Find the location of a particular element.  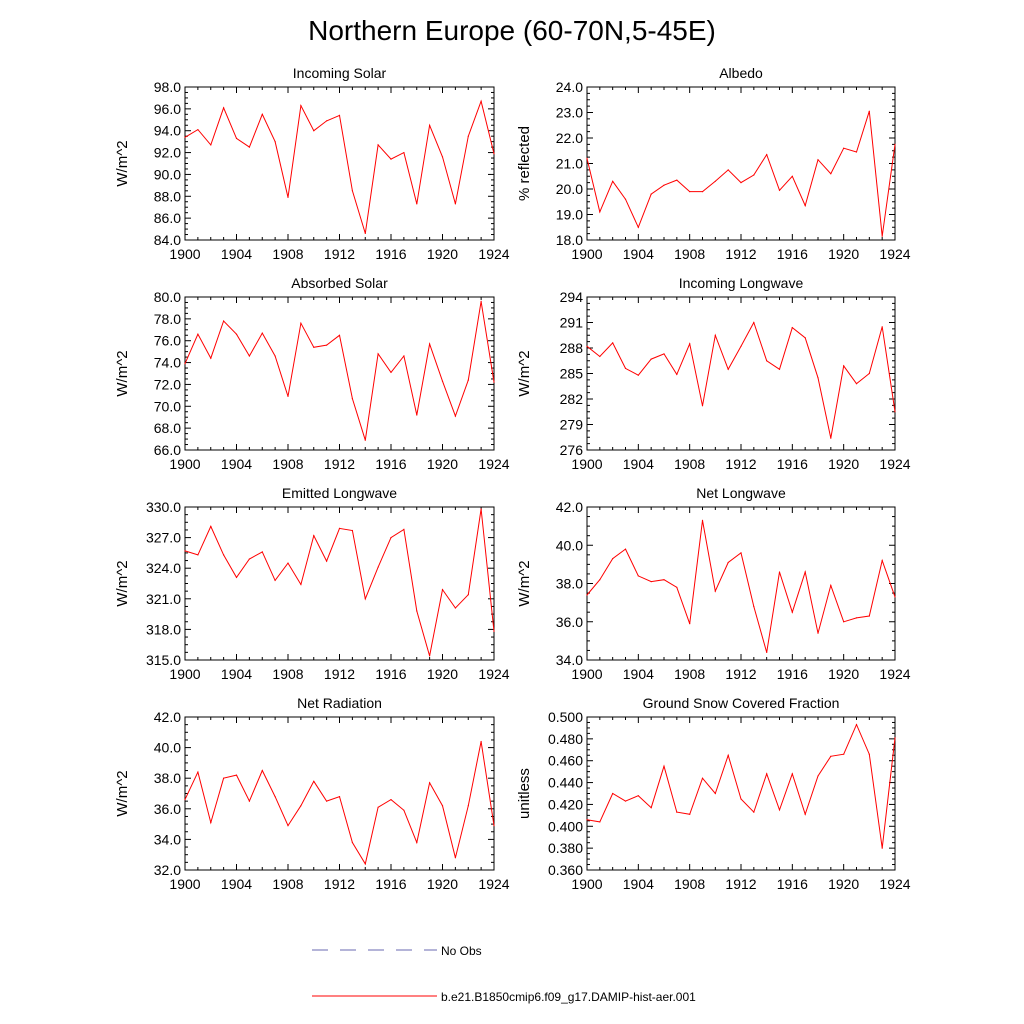

panel-title: Net Longwave is located at coordinates (741, 493).